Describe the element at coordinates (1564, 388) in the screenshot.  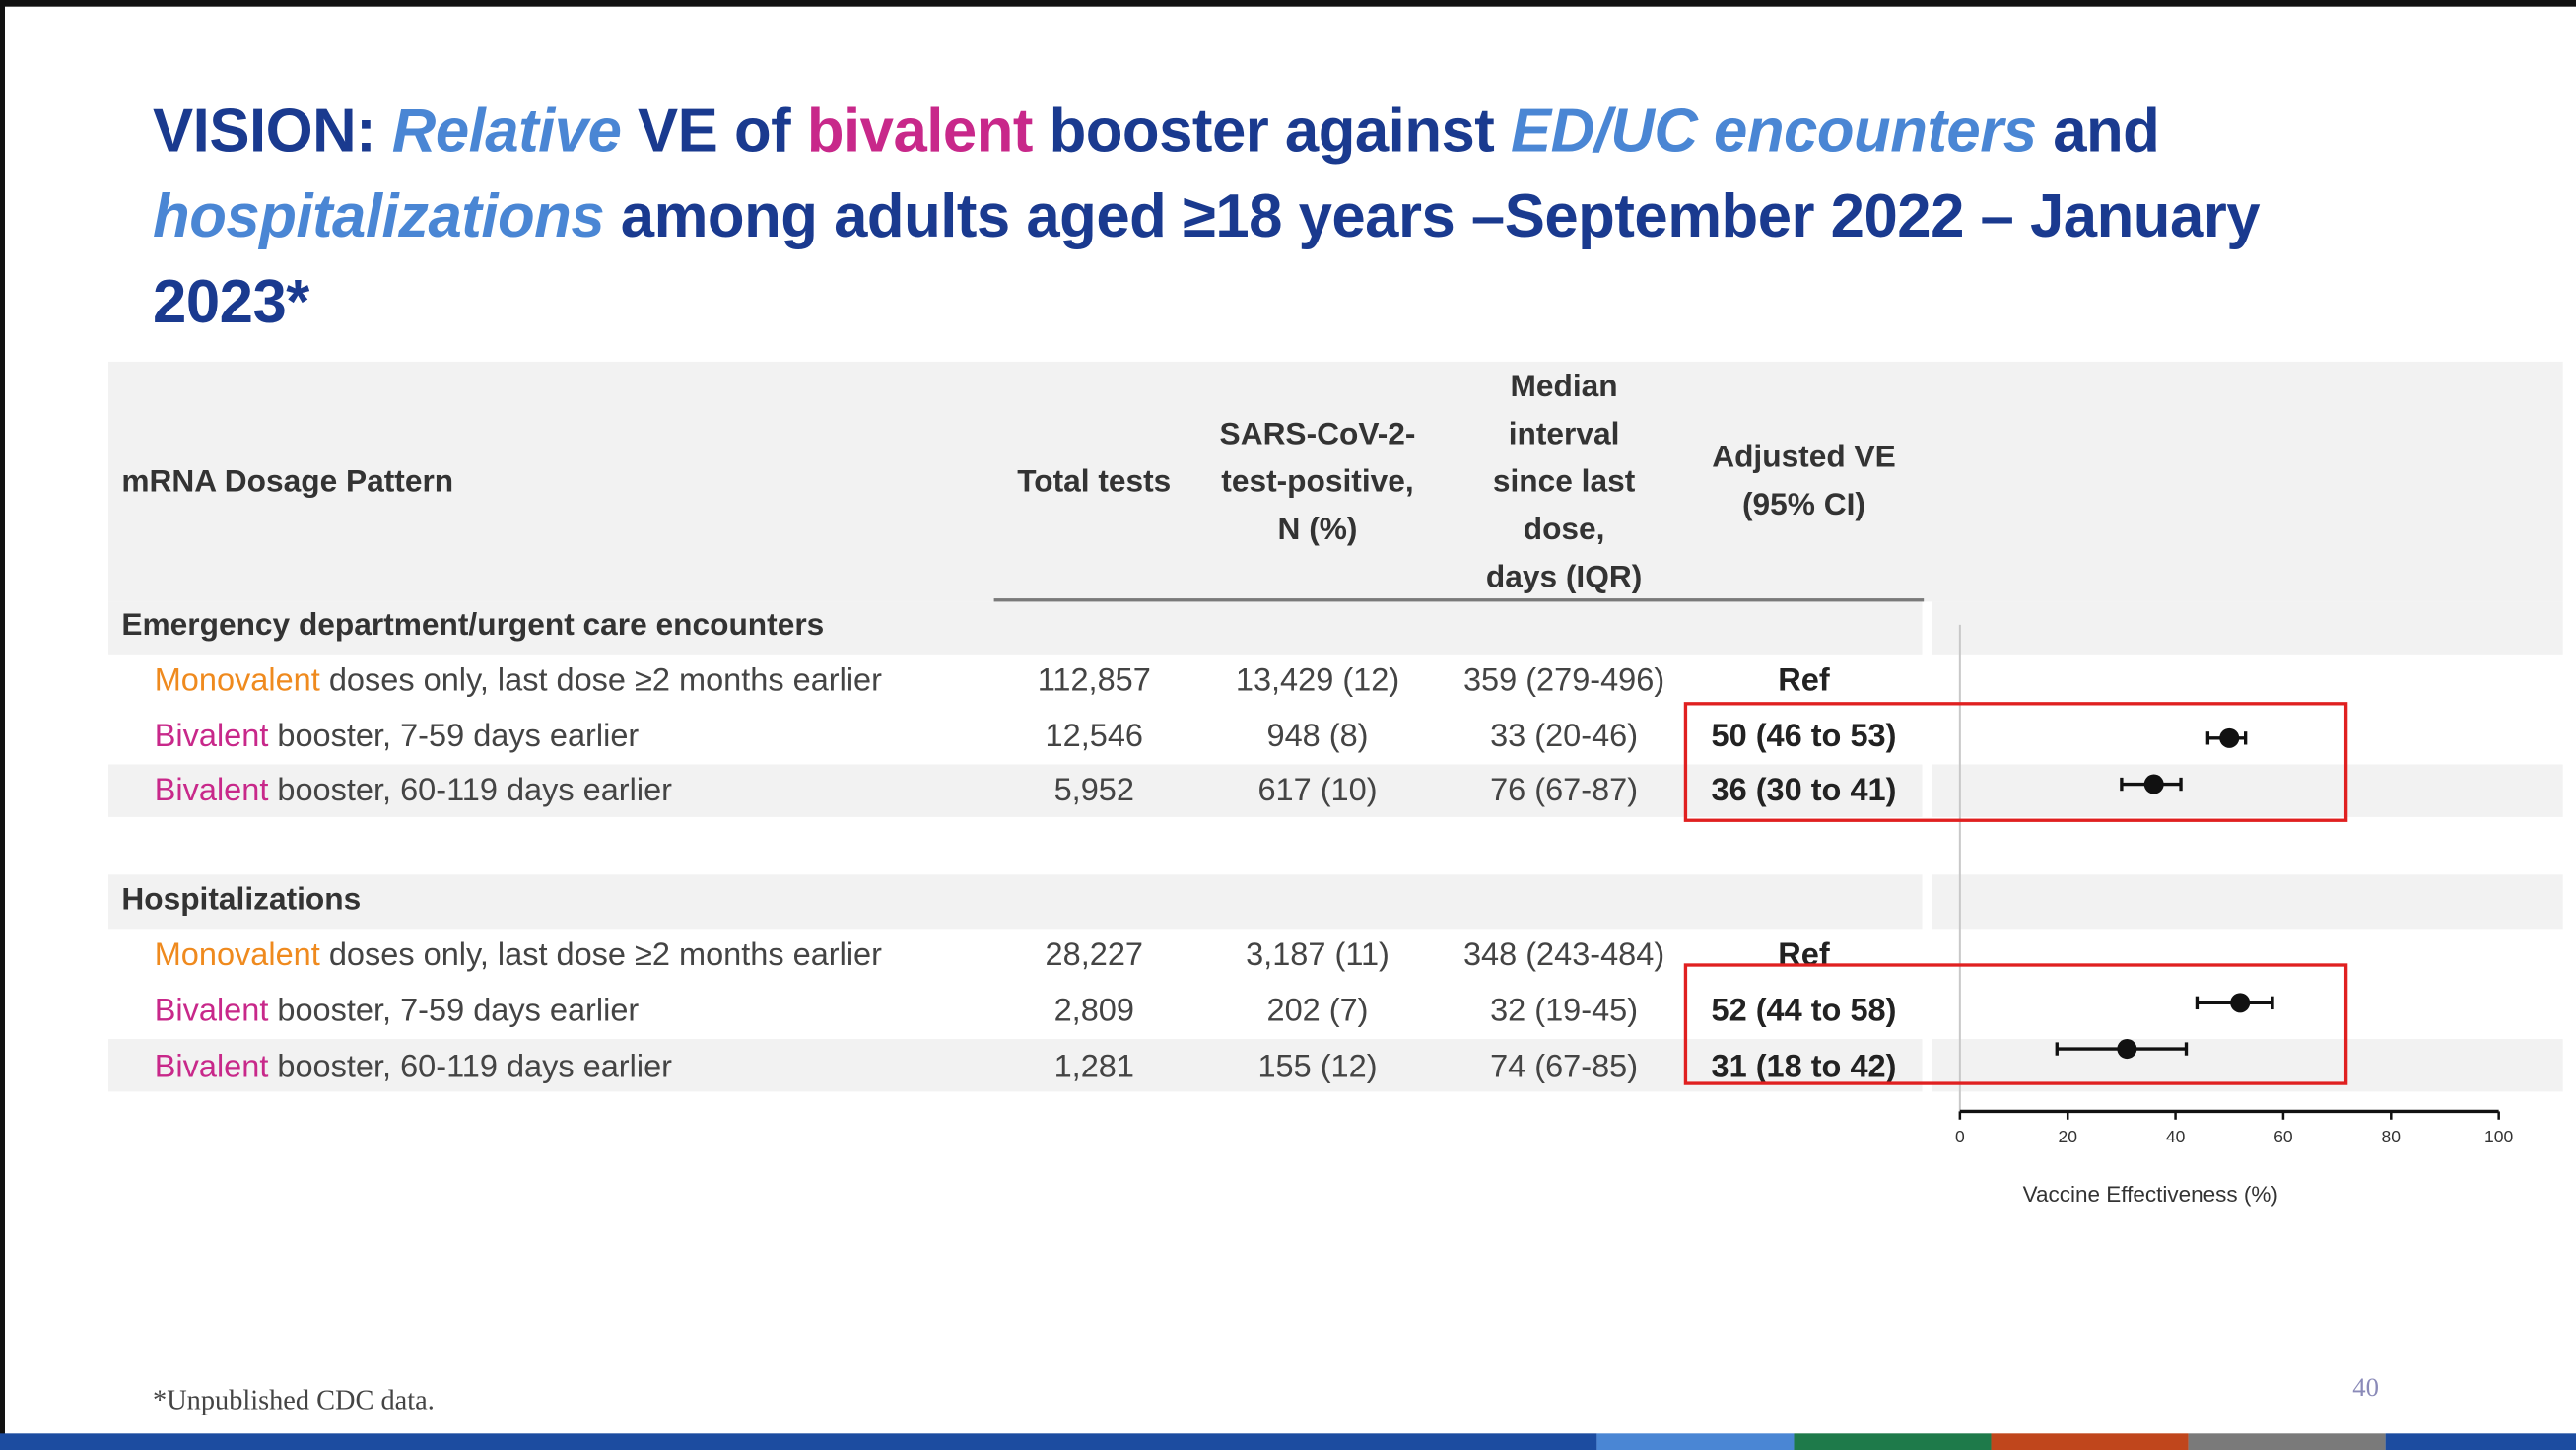
I see `header-median-line: Median` at that location.